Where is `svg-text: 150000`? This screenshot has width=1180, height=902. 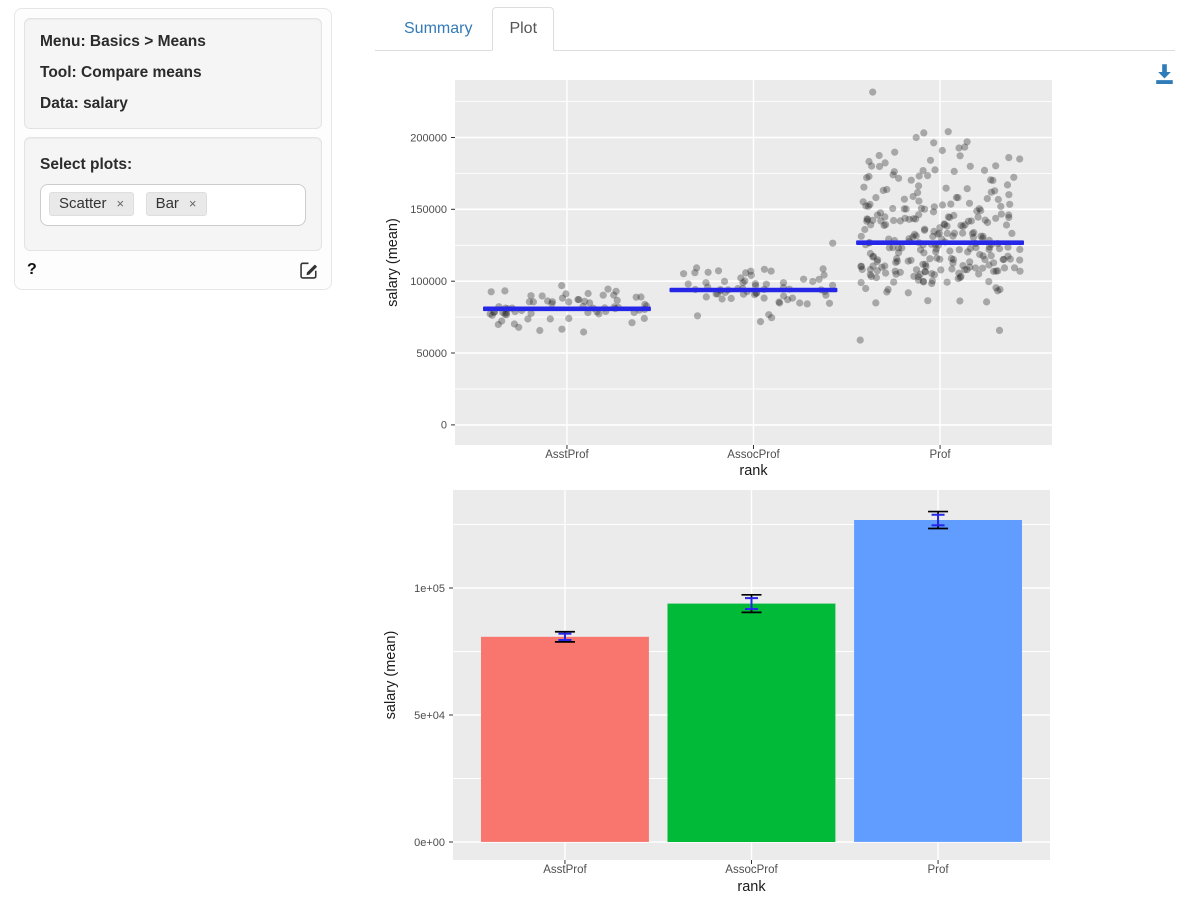
svg-text: 150000 is located at coordinates (428, 210).